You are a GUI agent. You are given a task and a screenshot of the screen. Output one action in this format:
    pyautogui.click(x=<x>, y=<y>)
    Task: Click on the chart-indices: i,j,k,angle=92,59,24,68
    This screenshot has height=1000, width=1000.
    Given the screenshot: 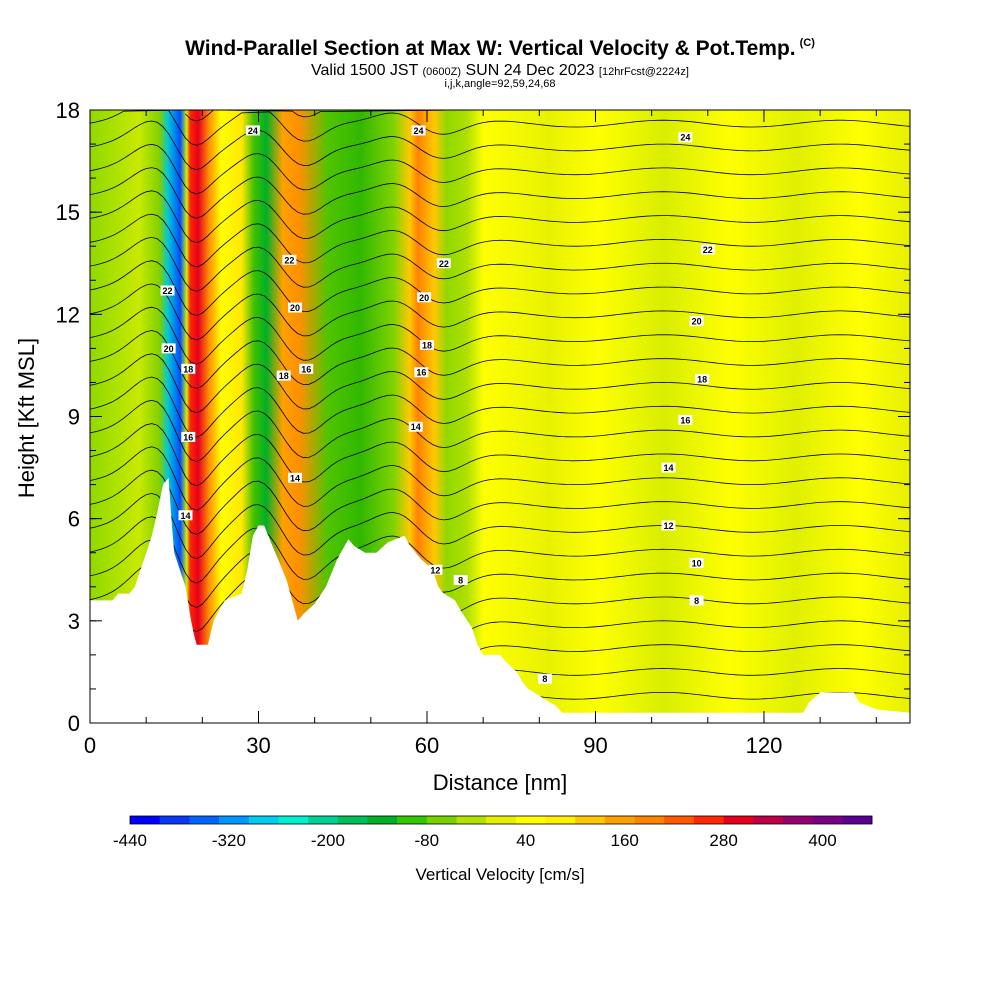 What is the action you would take?
    pyautogui.click(x=500, y=84)
    